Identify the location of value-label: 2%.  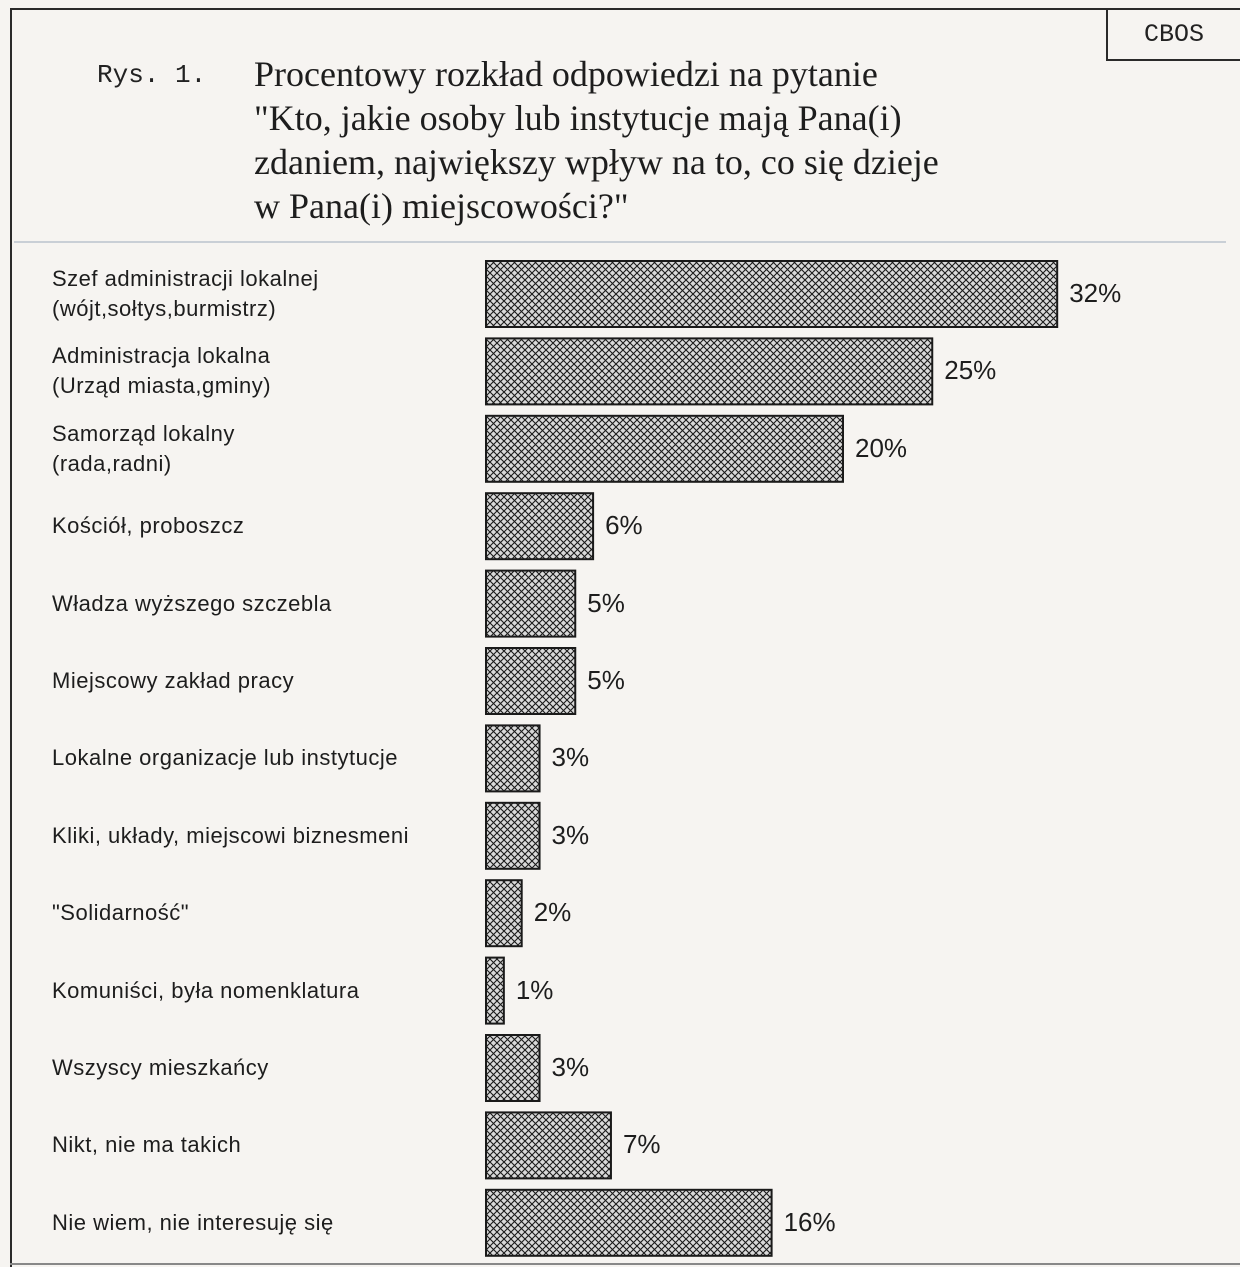
(552, 912).